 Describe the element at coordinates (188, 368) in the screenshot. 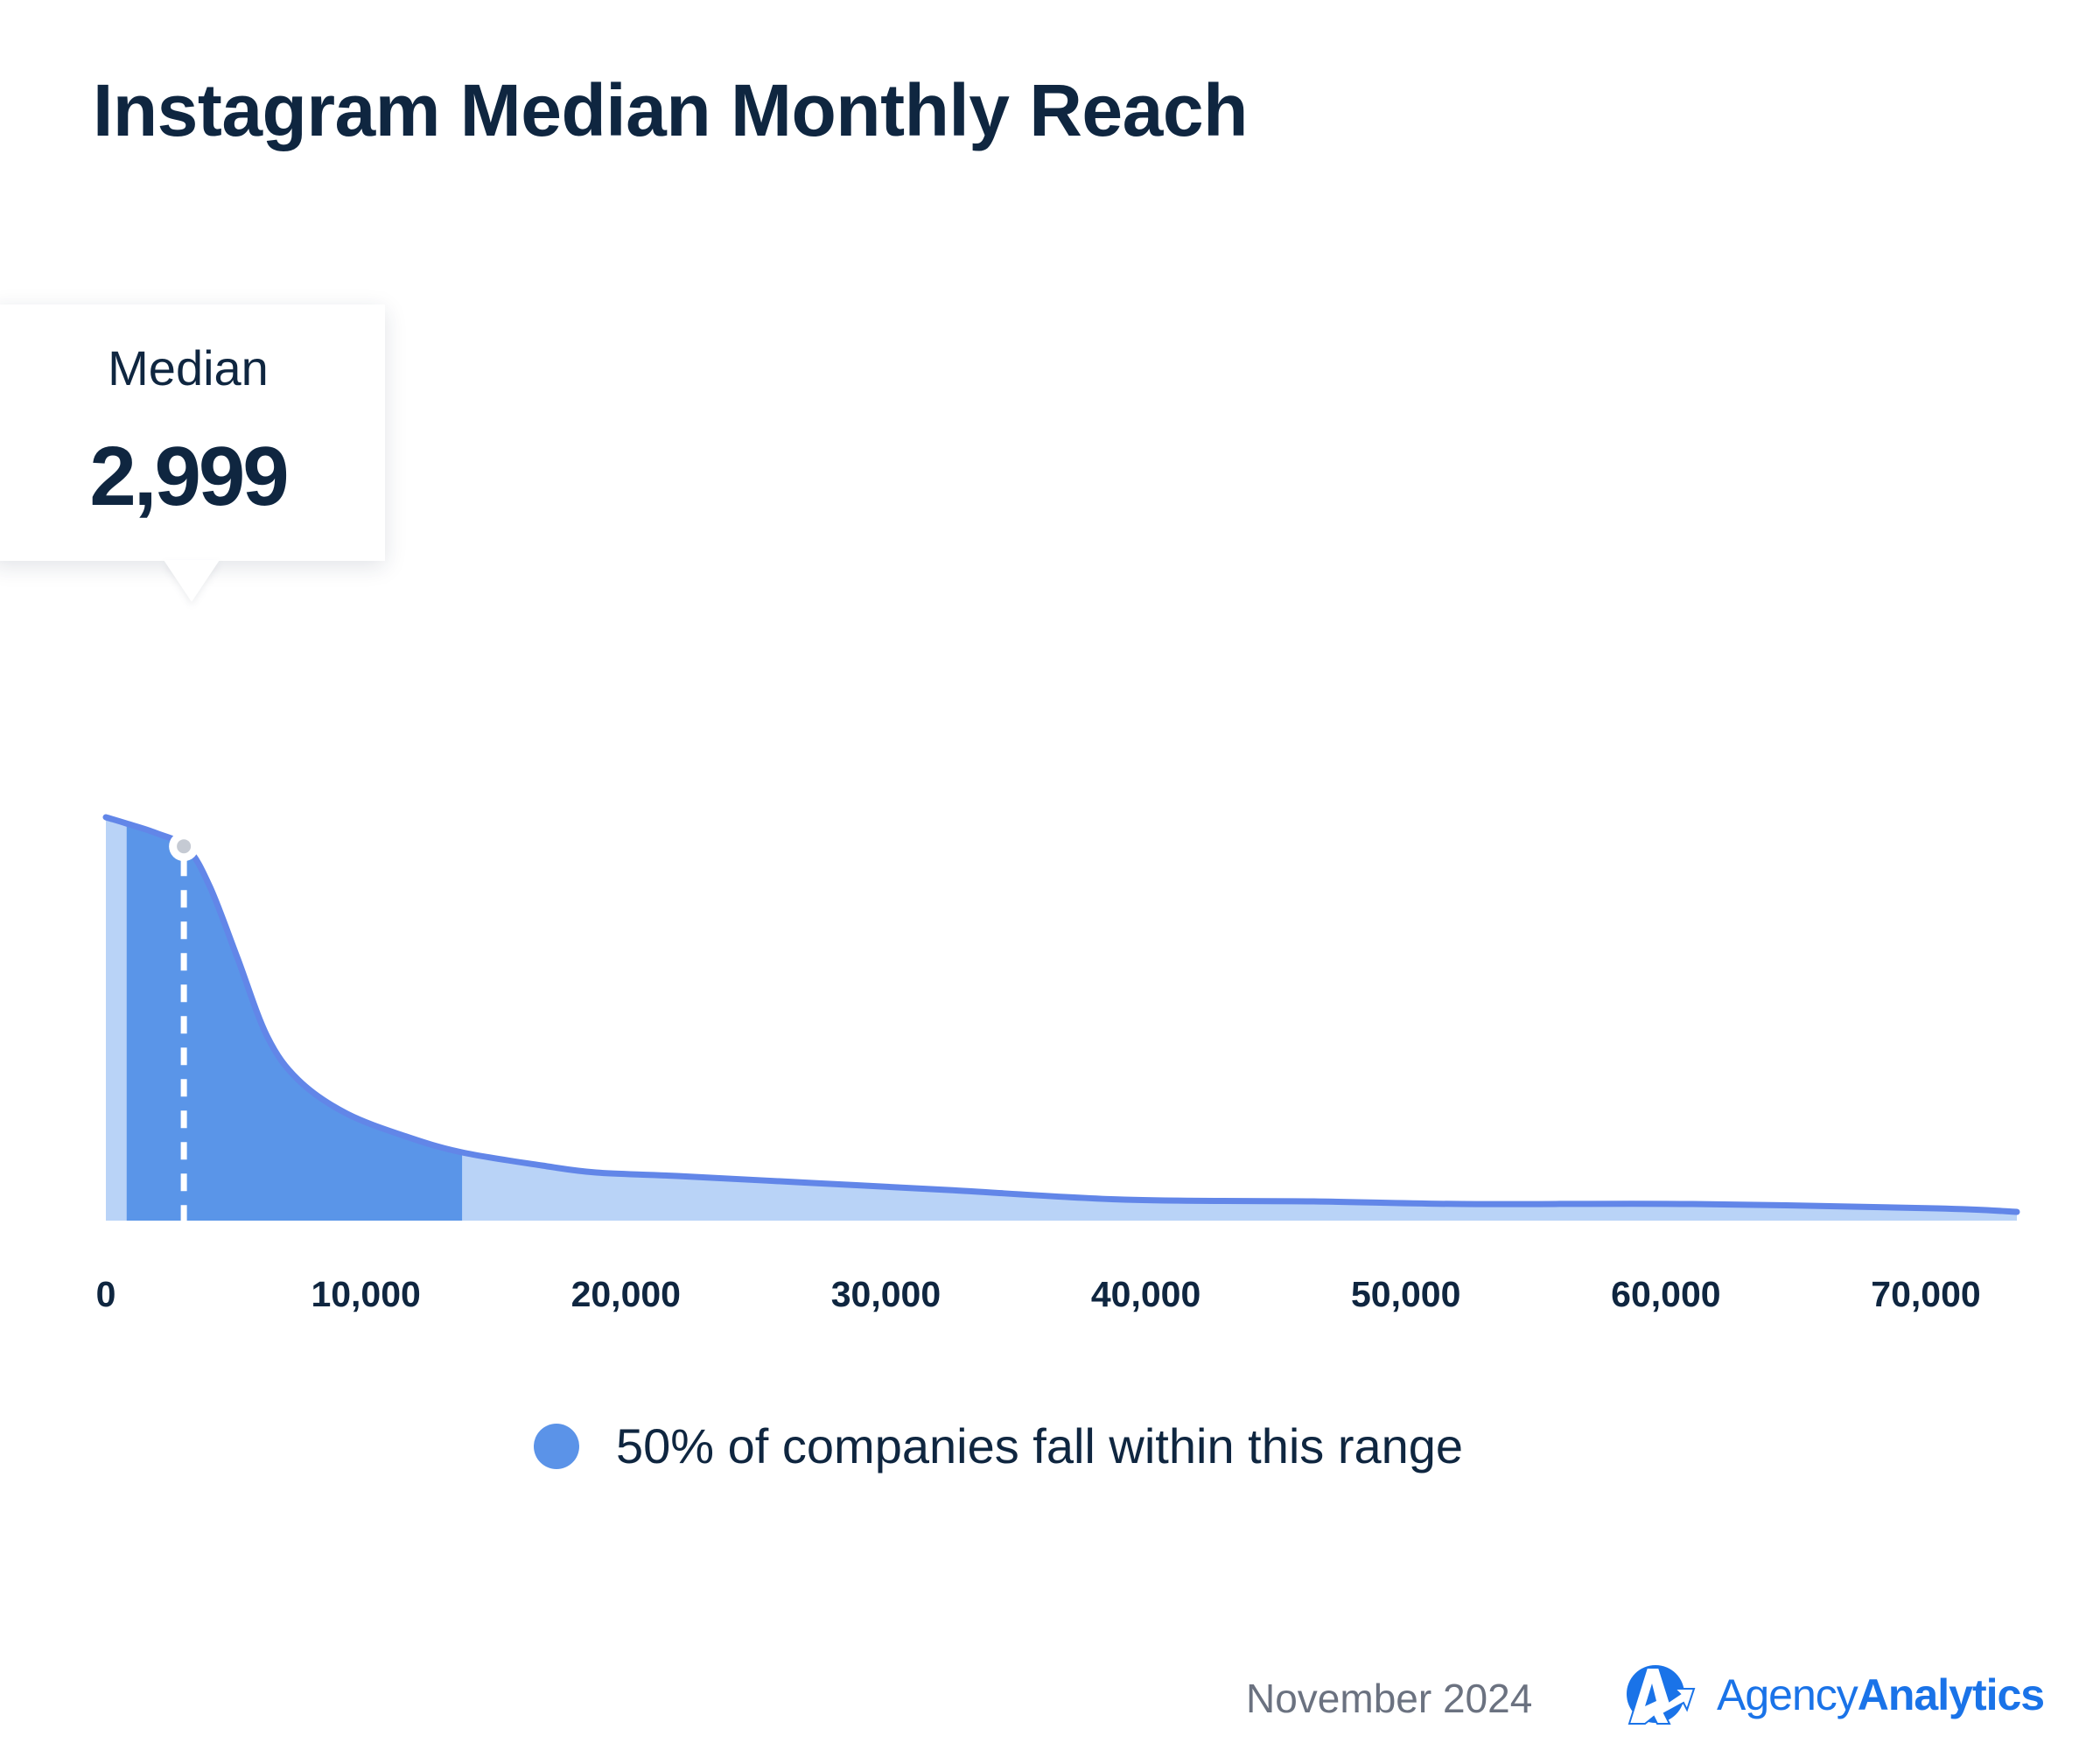

I see `median-label: Median` at that location.